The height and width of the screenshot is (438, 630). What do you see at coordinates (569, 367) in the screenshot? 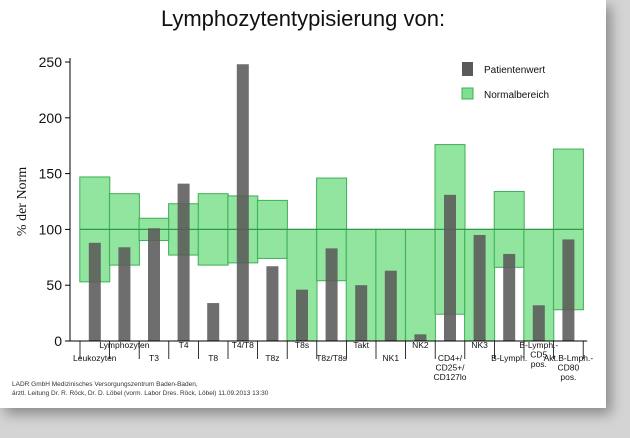
I see `x-tick-label-16: Akt.B-Lmph.-CD80 pos.` at bounding box center [569, 367].